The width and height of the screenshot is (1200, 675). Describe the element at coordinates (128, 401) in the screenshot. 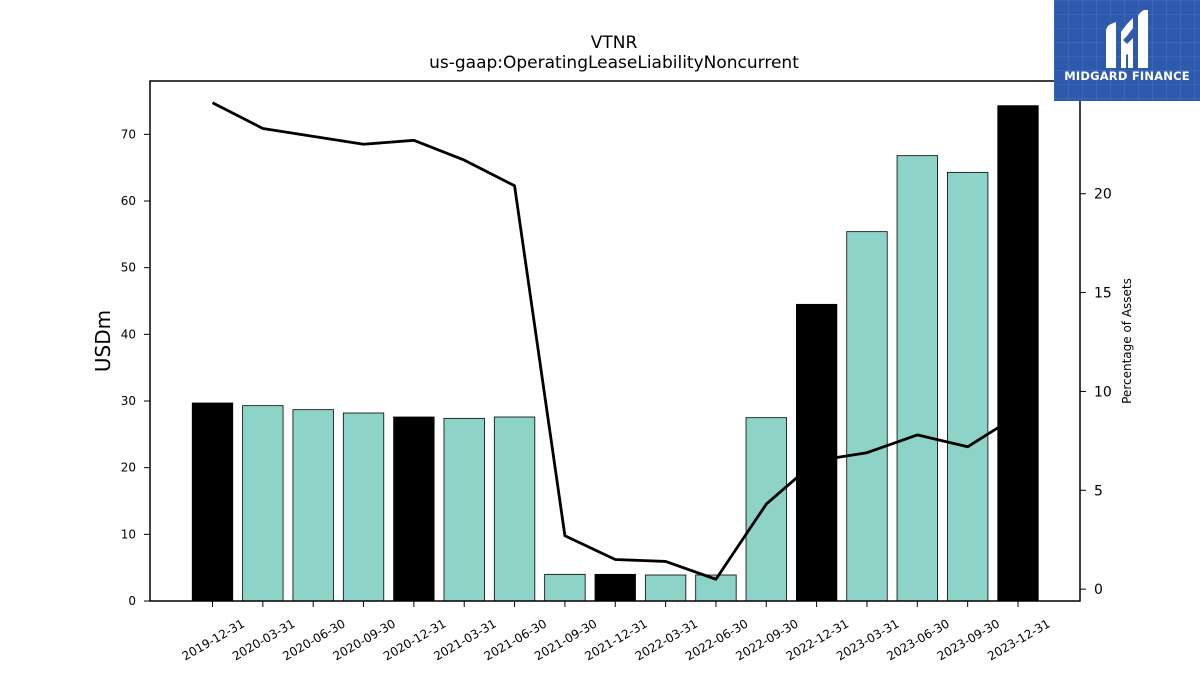

I see `y-tick-label: 30` at that location.